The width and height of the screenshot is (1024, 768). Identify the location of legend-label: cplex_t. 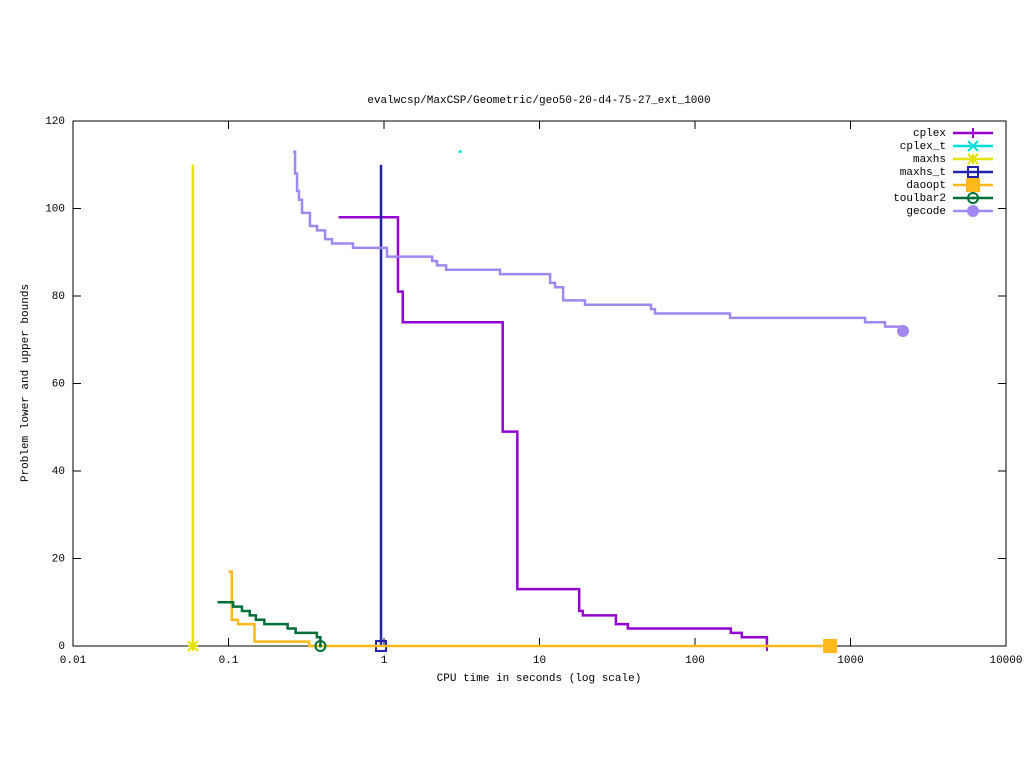
(923, 147).